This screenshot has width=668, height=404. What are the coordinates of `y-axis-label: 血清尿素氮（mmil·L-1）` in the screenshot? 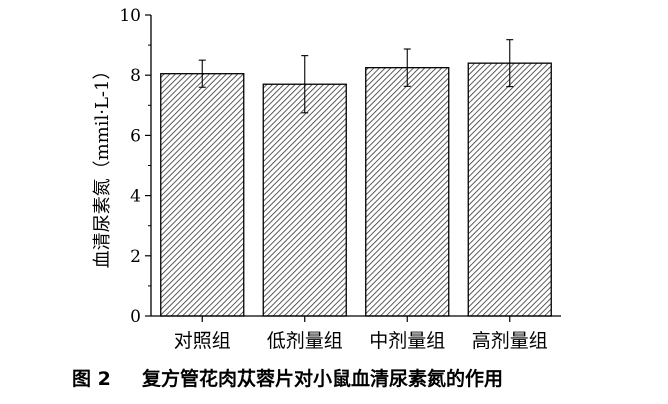 It's located at (102, 165).